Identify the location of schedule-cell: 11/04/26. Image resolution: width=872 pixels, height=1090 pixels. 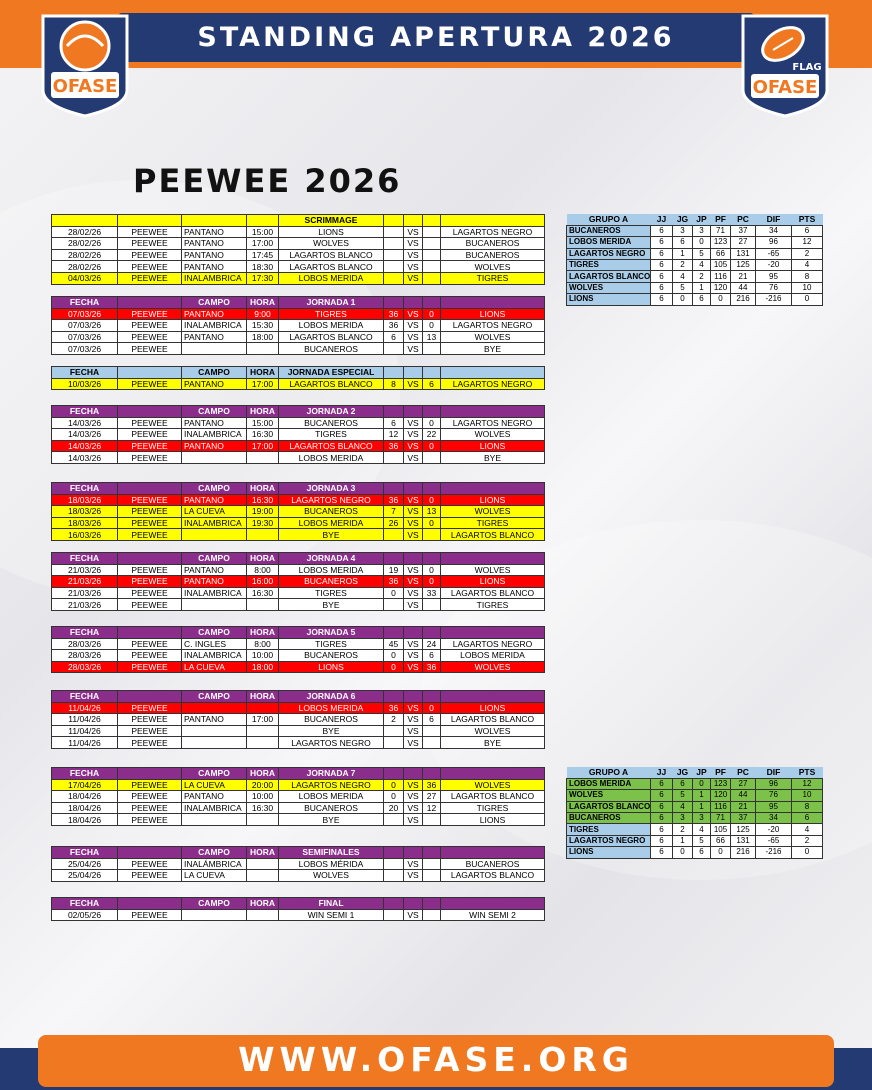
(84, 708).